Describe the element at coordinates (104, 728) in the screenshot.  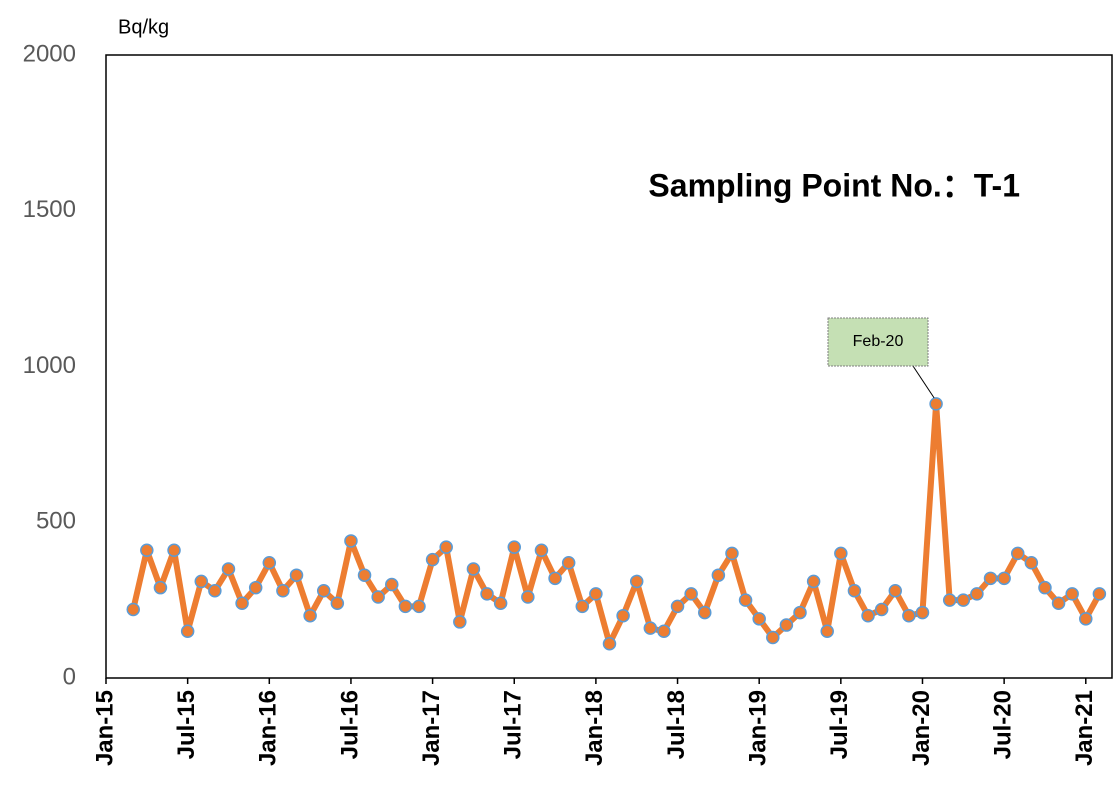
I see `x-tick-label: Jan-15` at that location.